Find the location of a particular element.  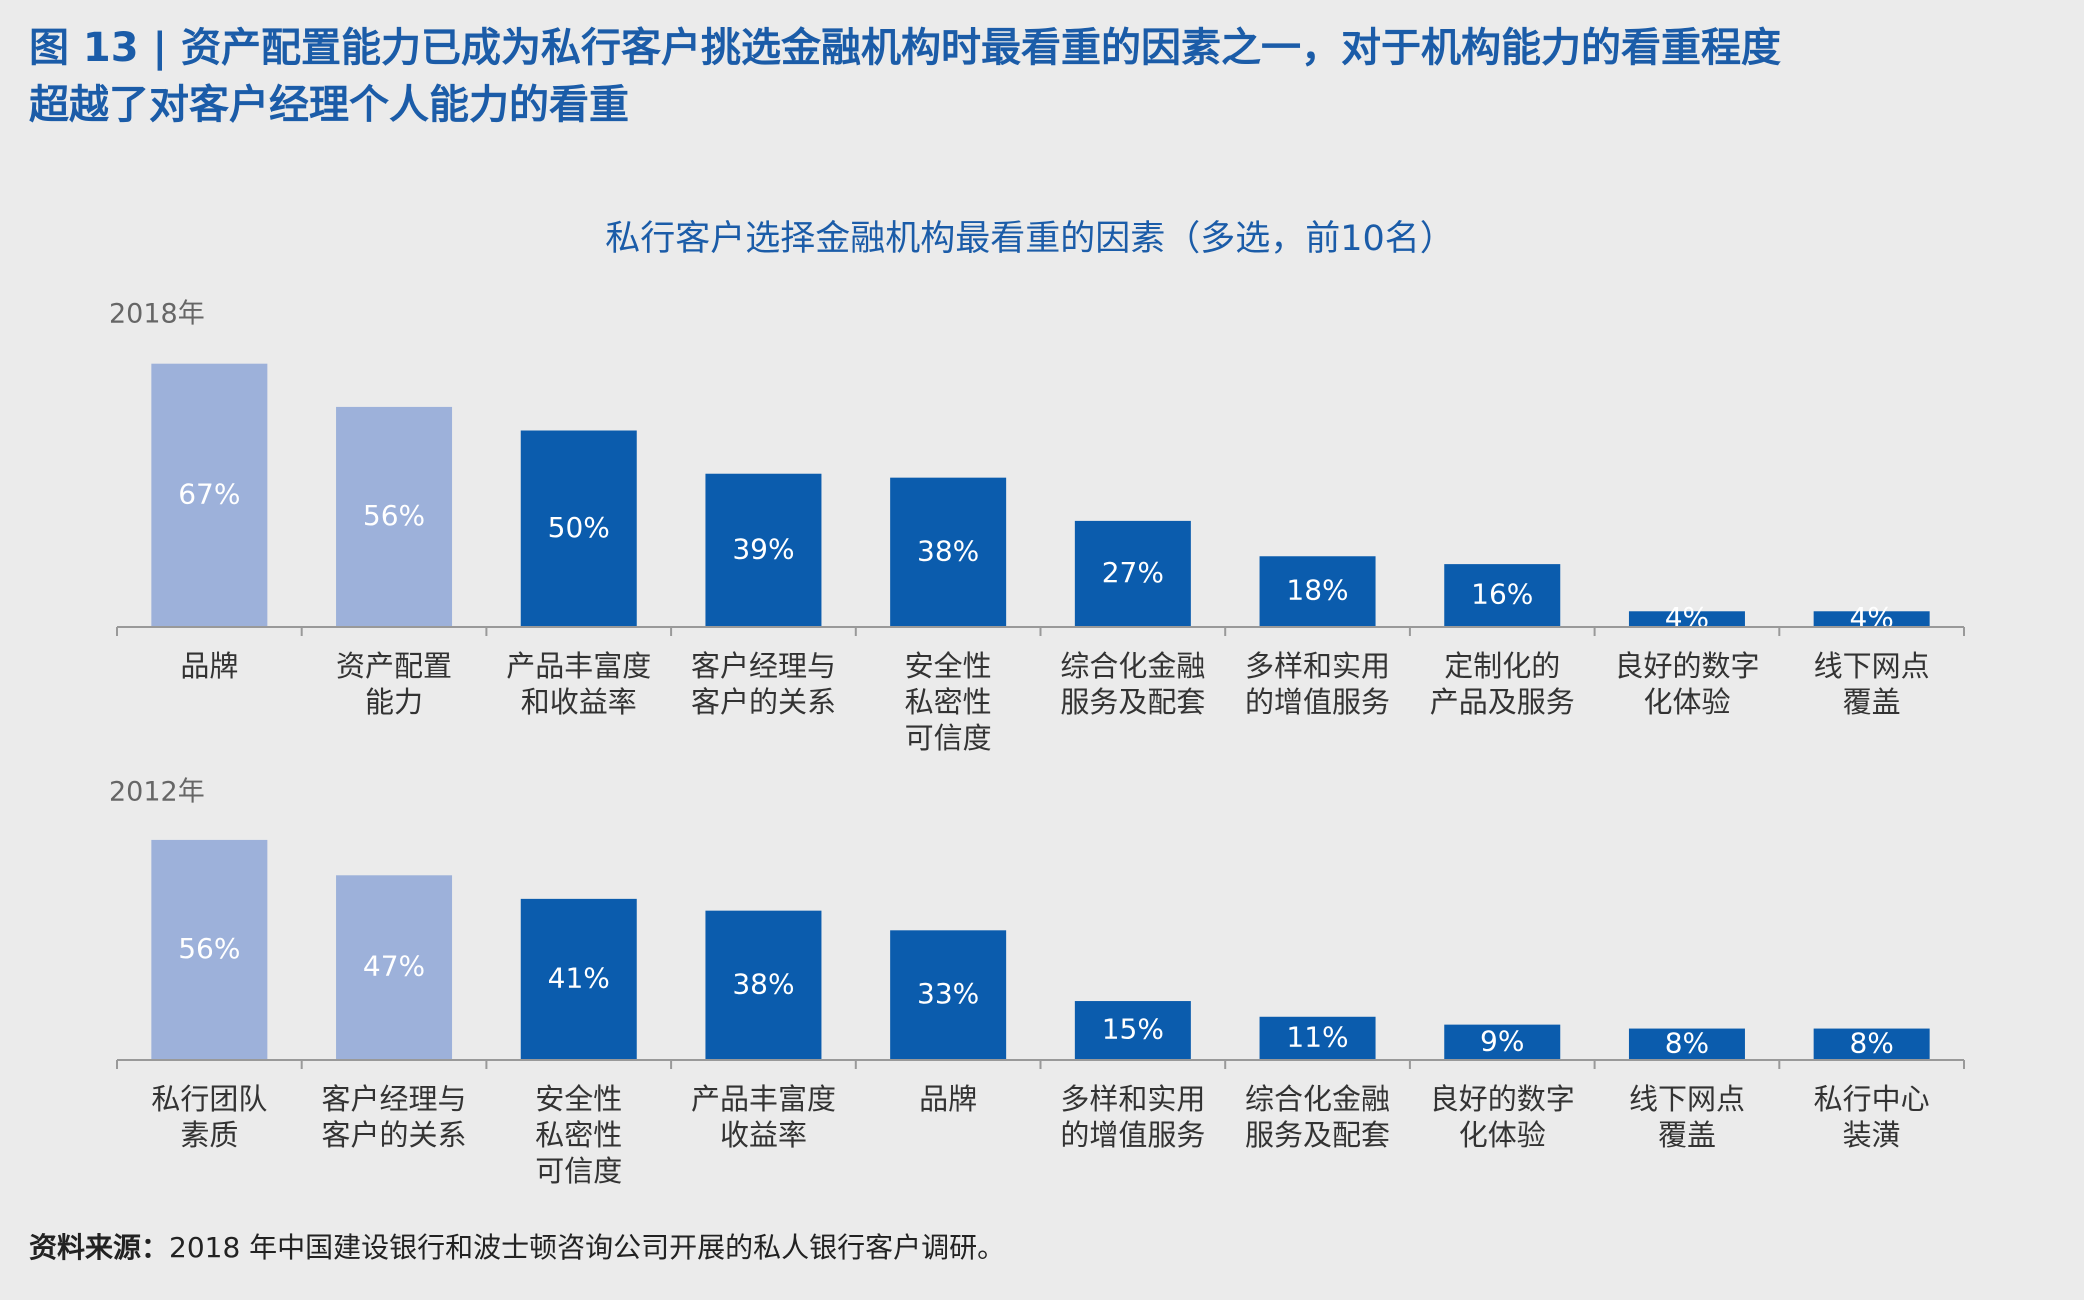

x-tick-label: 素质 is located at coordinates (209, 1135).